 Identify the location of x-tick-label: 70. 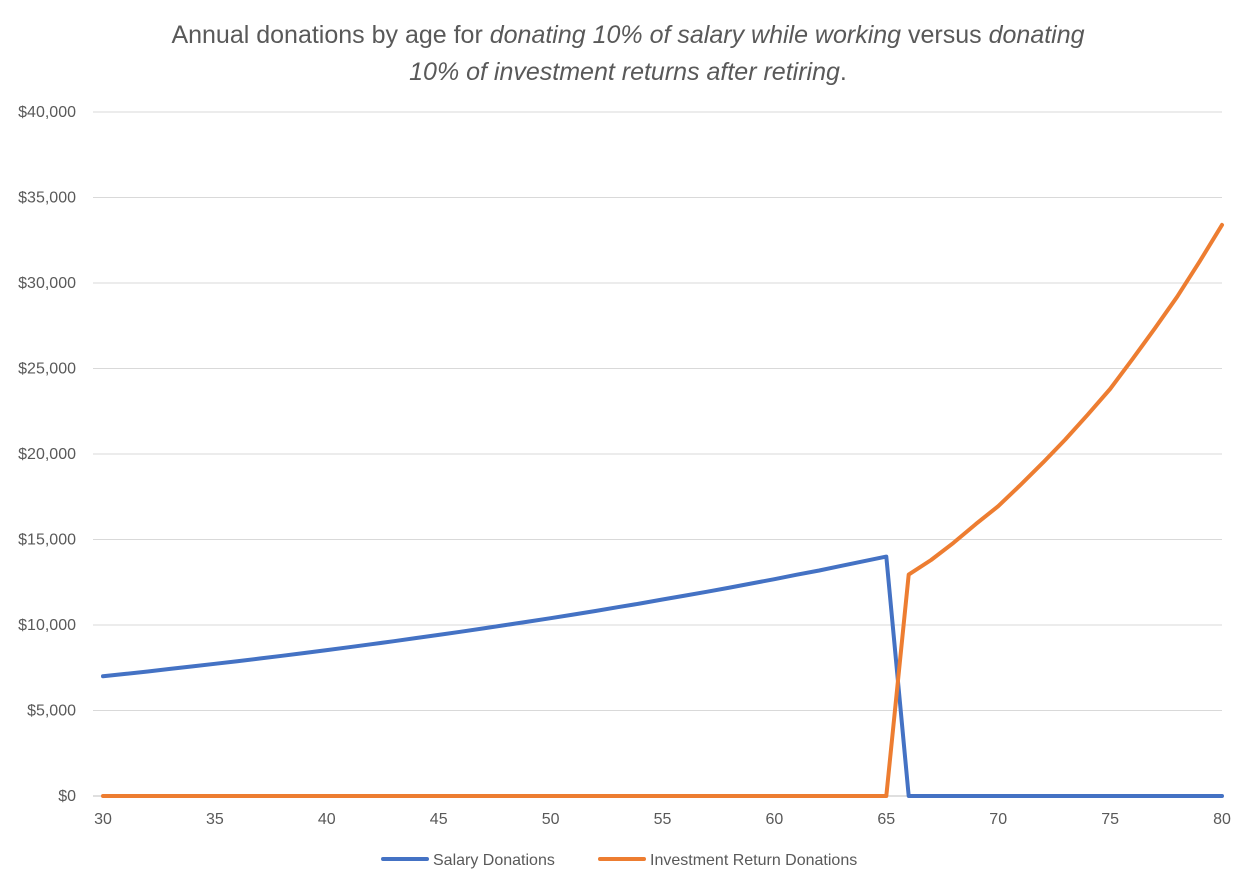
(998, 819).